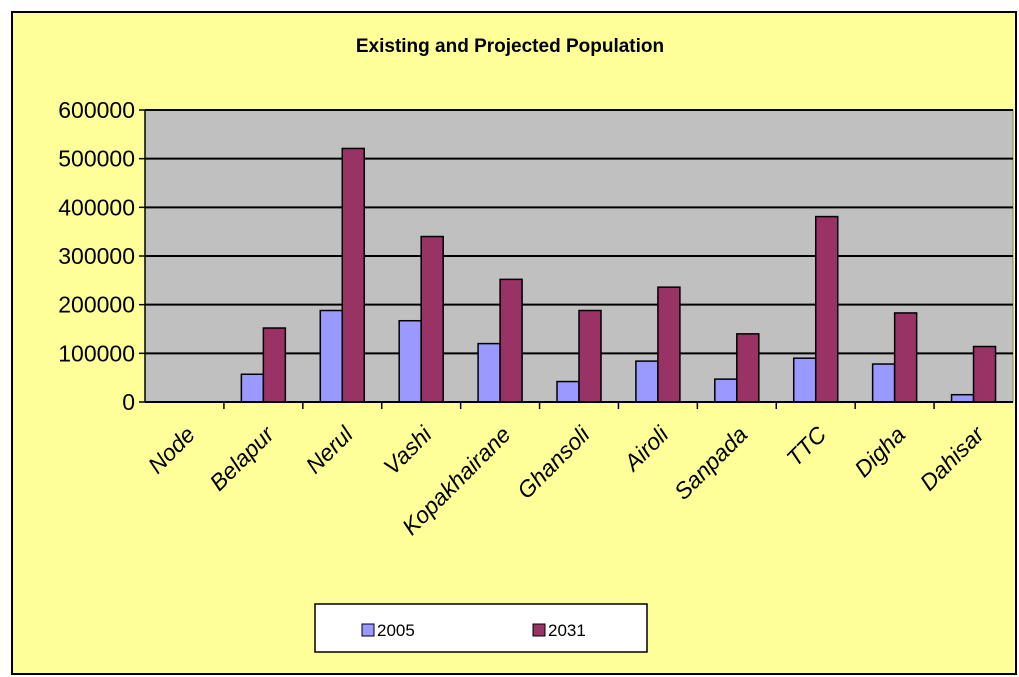 The image size is (1019, 677). Describe the element at coordinates (368, 630) in the screenshot. I see `legend-swatch-2005` at that location.